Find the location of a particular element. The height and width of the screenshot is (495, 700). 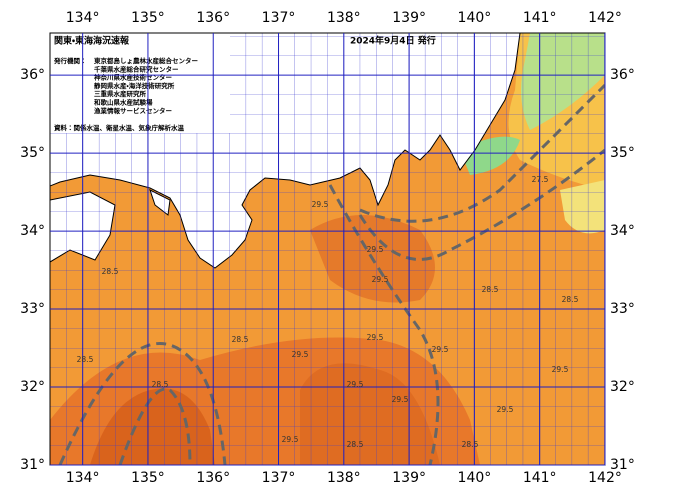

date: 2024年9月4日 発行 is located at coordinates (393, 41).